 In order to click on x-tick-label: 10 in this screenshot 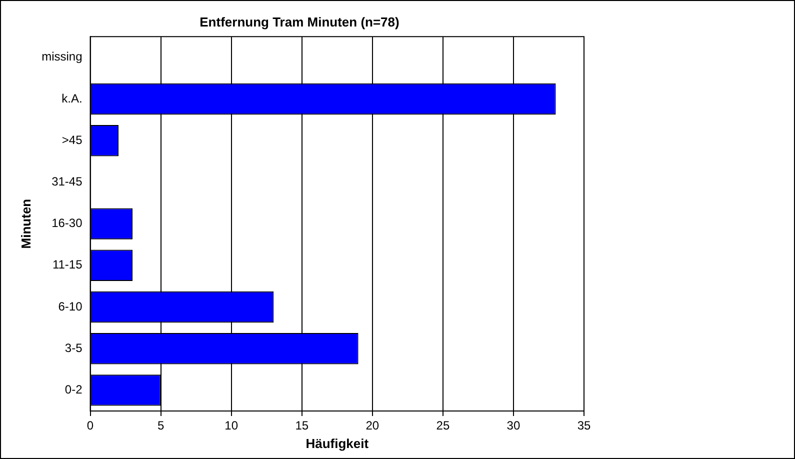, I will do `click(231, 425)`.